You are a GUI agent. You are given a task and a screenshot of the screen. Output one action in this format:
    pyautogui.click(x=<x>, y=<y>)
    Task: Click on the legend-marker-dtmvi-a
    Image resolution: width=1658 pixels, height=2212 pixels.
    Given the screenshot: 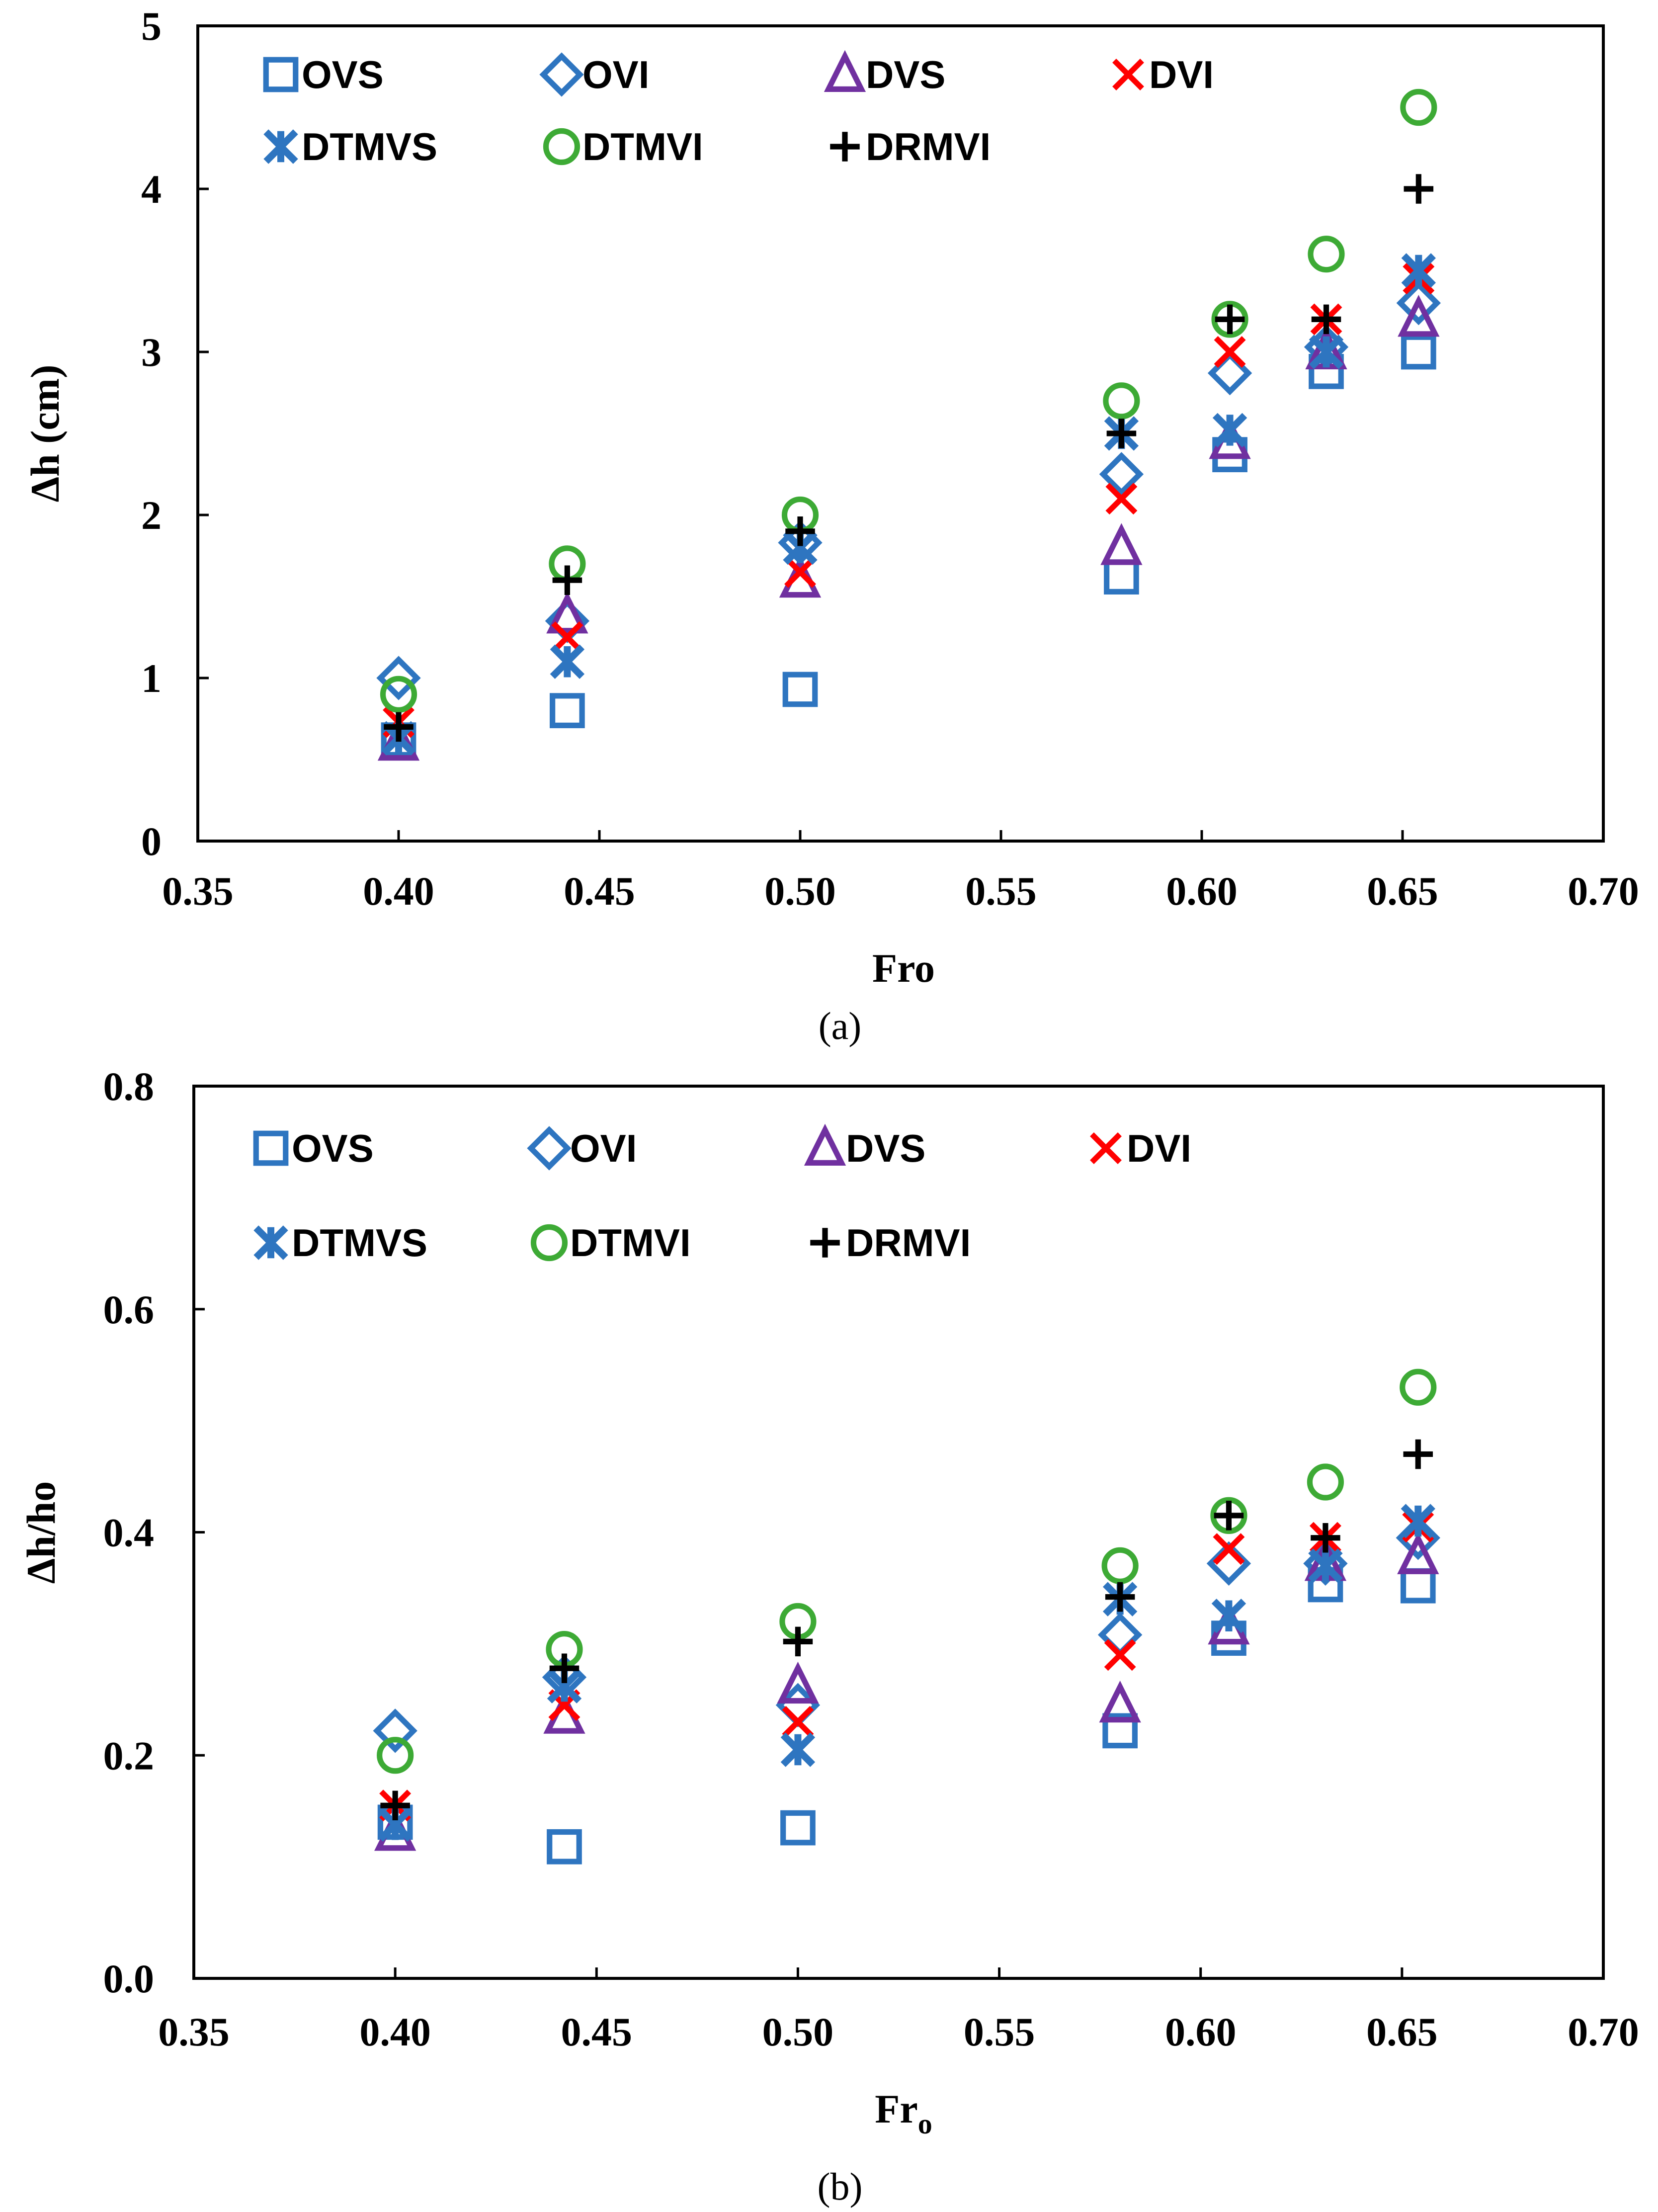 What is the action you would take?
    pyautogui.click(x=562, y=147)
    